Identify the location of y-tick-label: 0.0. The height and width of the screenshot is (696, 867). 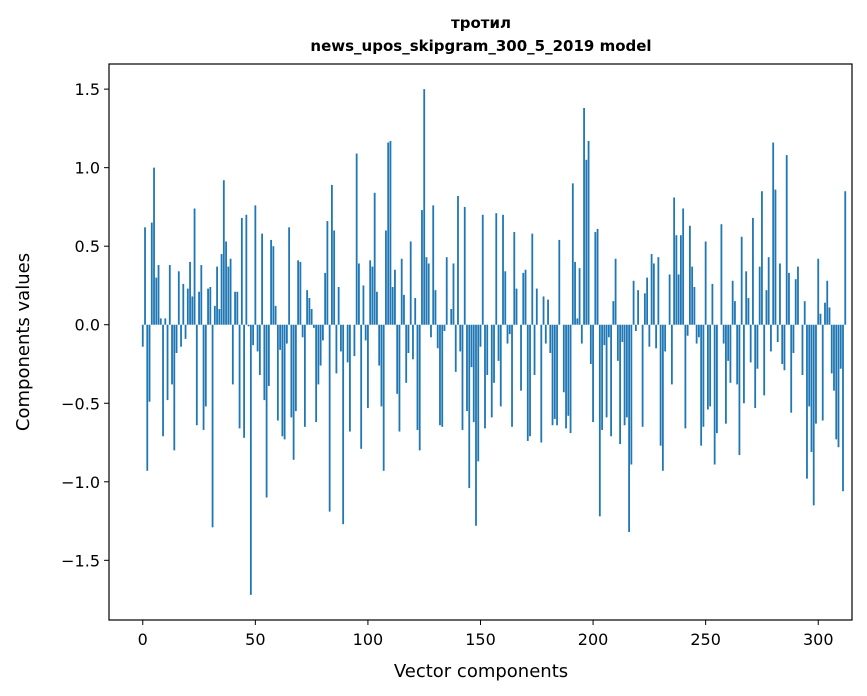
(87, 325).